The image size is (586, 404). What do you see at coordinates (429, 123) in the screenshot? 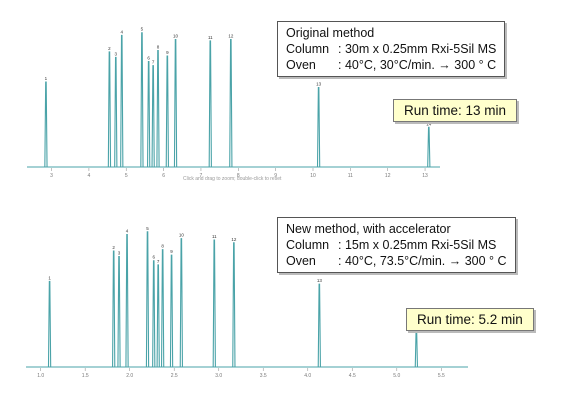
I see `peak-label: 14` at bounding box center [429, 123].